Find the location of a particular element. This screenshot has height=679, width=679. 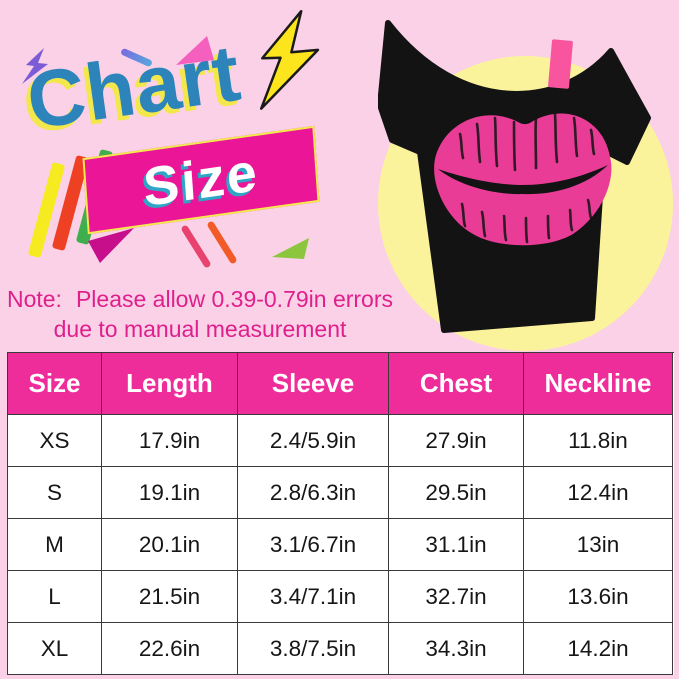

yellow-lightning-icon is located at coordinates (289, 59).